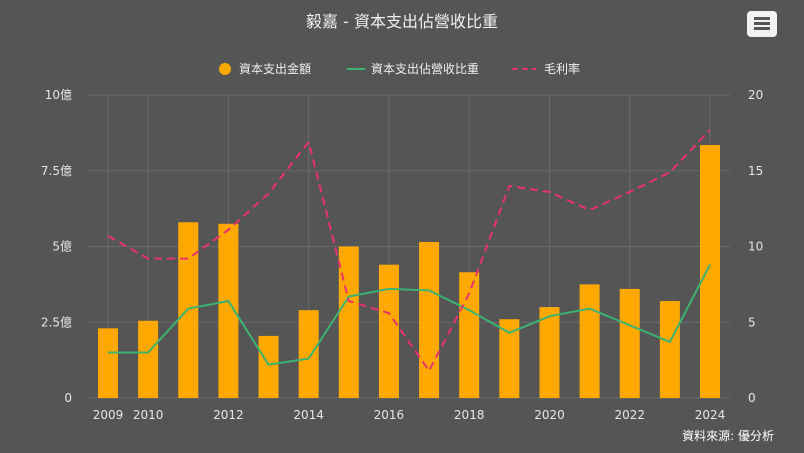  I want to click on legend-bar-label: 資本支出金額, so click(275, 68).